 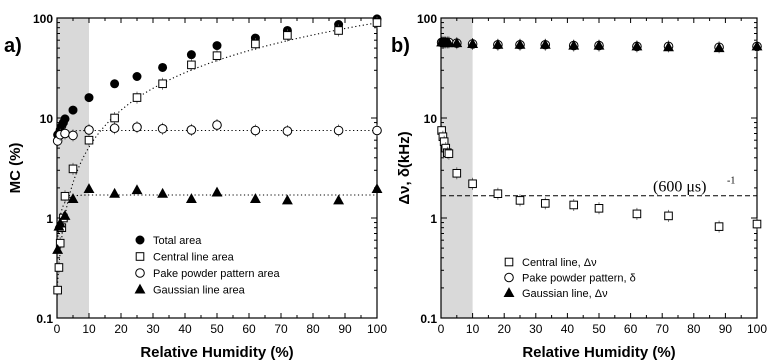 I want to click on x-tick-label: 90, so click(x=345, y=329).